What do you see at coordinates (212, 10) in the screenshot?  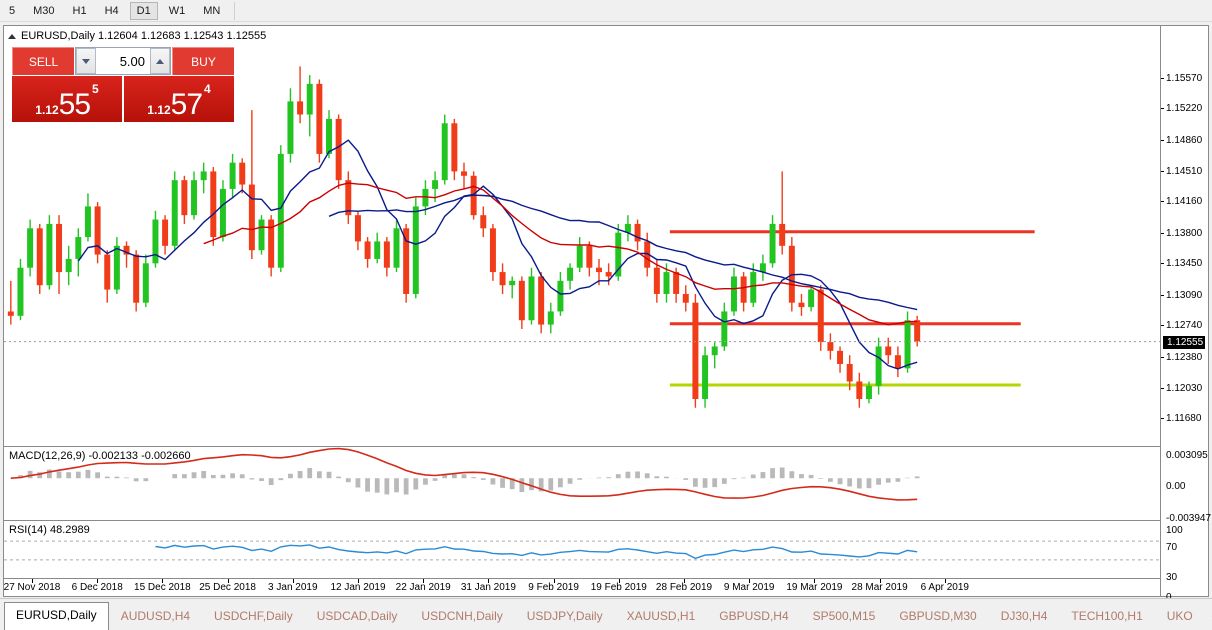 I see `timeframe-button-mn: MN` at bounding box center [212, 10].